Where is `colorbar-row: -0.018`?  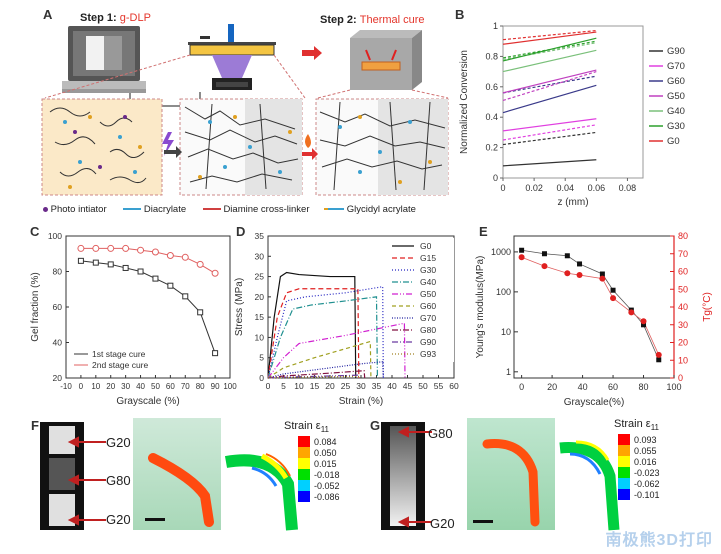 colorbar-row: -0.018 is located at coordinates (319, 474).